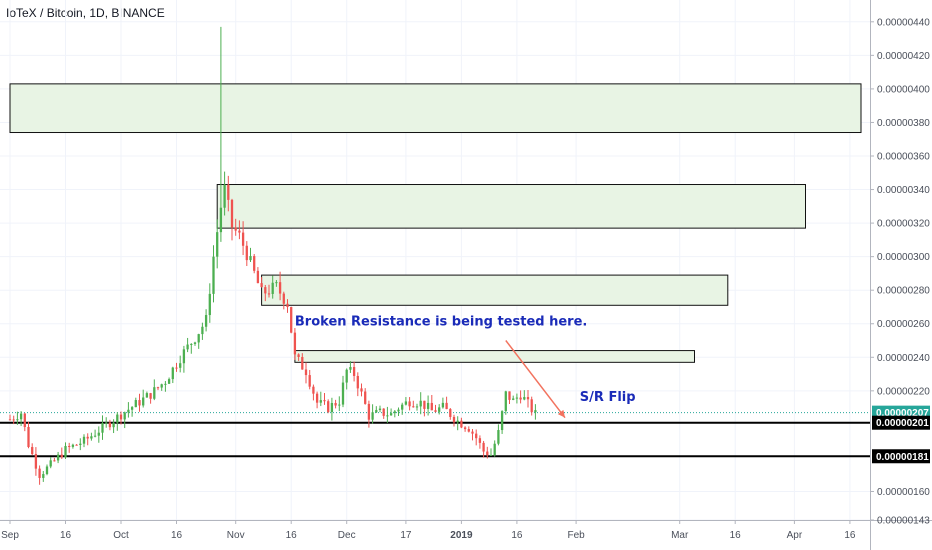 This screenshot has width=932, height=550. I want to click on y-tick-label: 0.00000440, so click(903, 22).